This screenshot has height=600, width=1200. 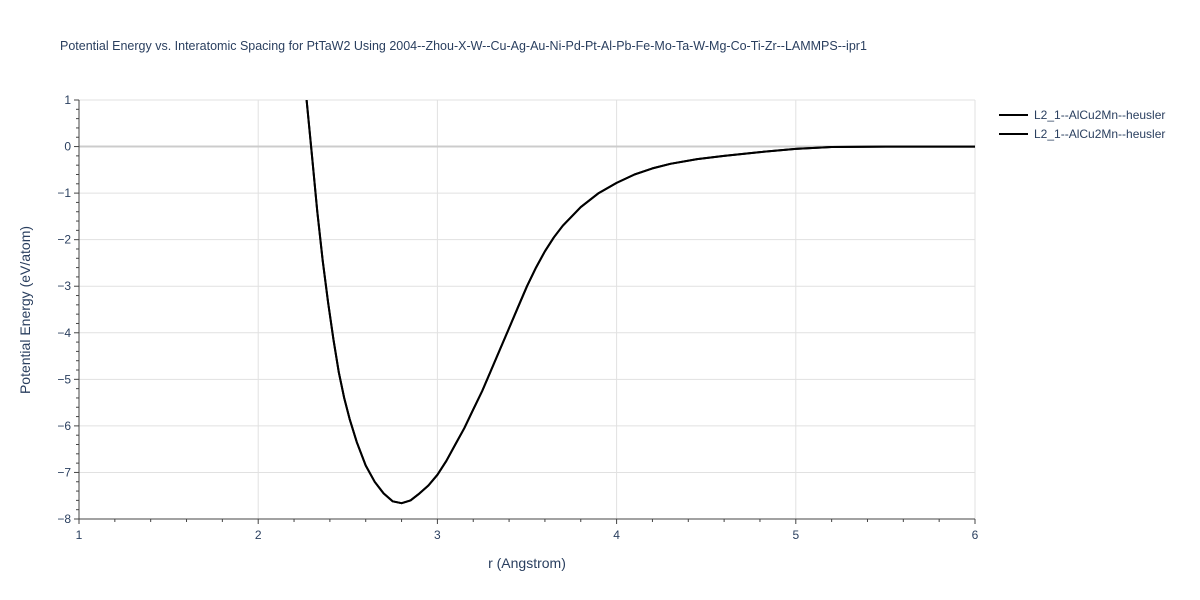 What do you see at coordinates (64, 193) in the screenshot?
I see `y-tick-label: −1` at bounding box center [64, 193].